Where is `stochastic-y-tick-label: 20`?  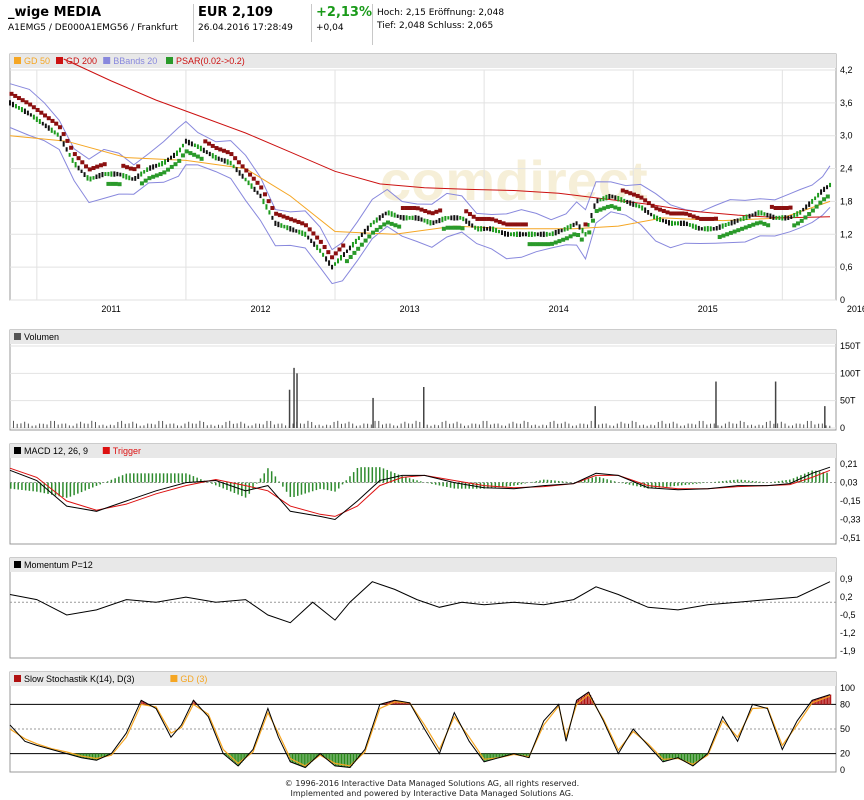 stochastic-y-tick-label: 20 is located at coordinates (845, 754).